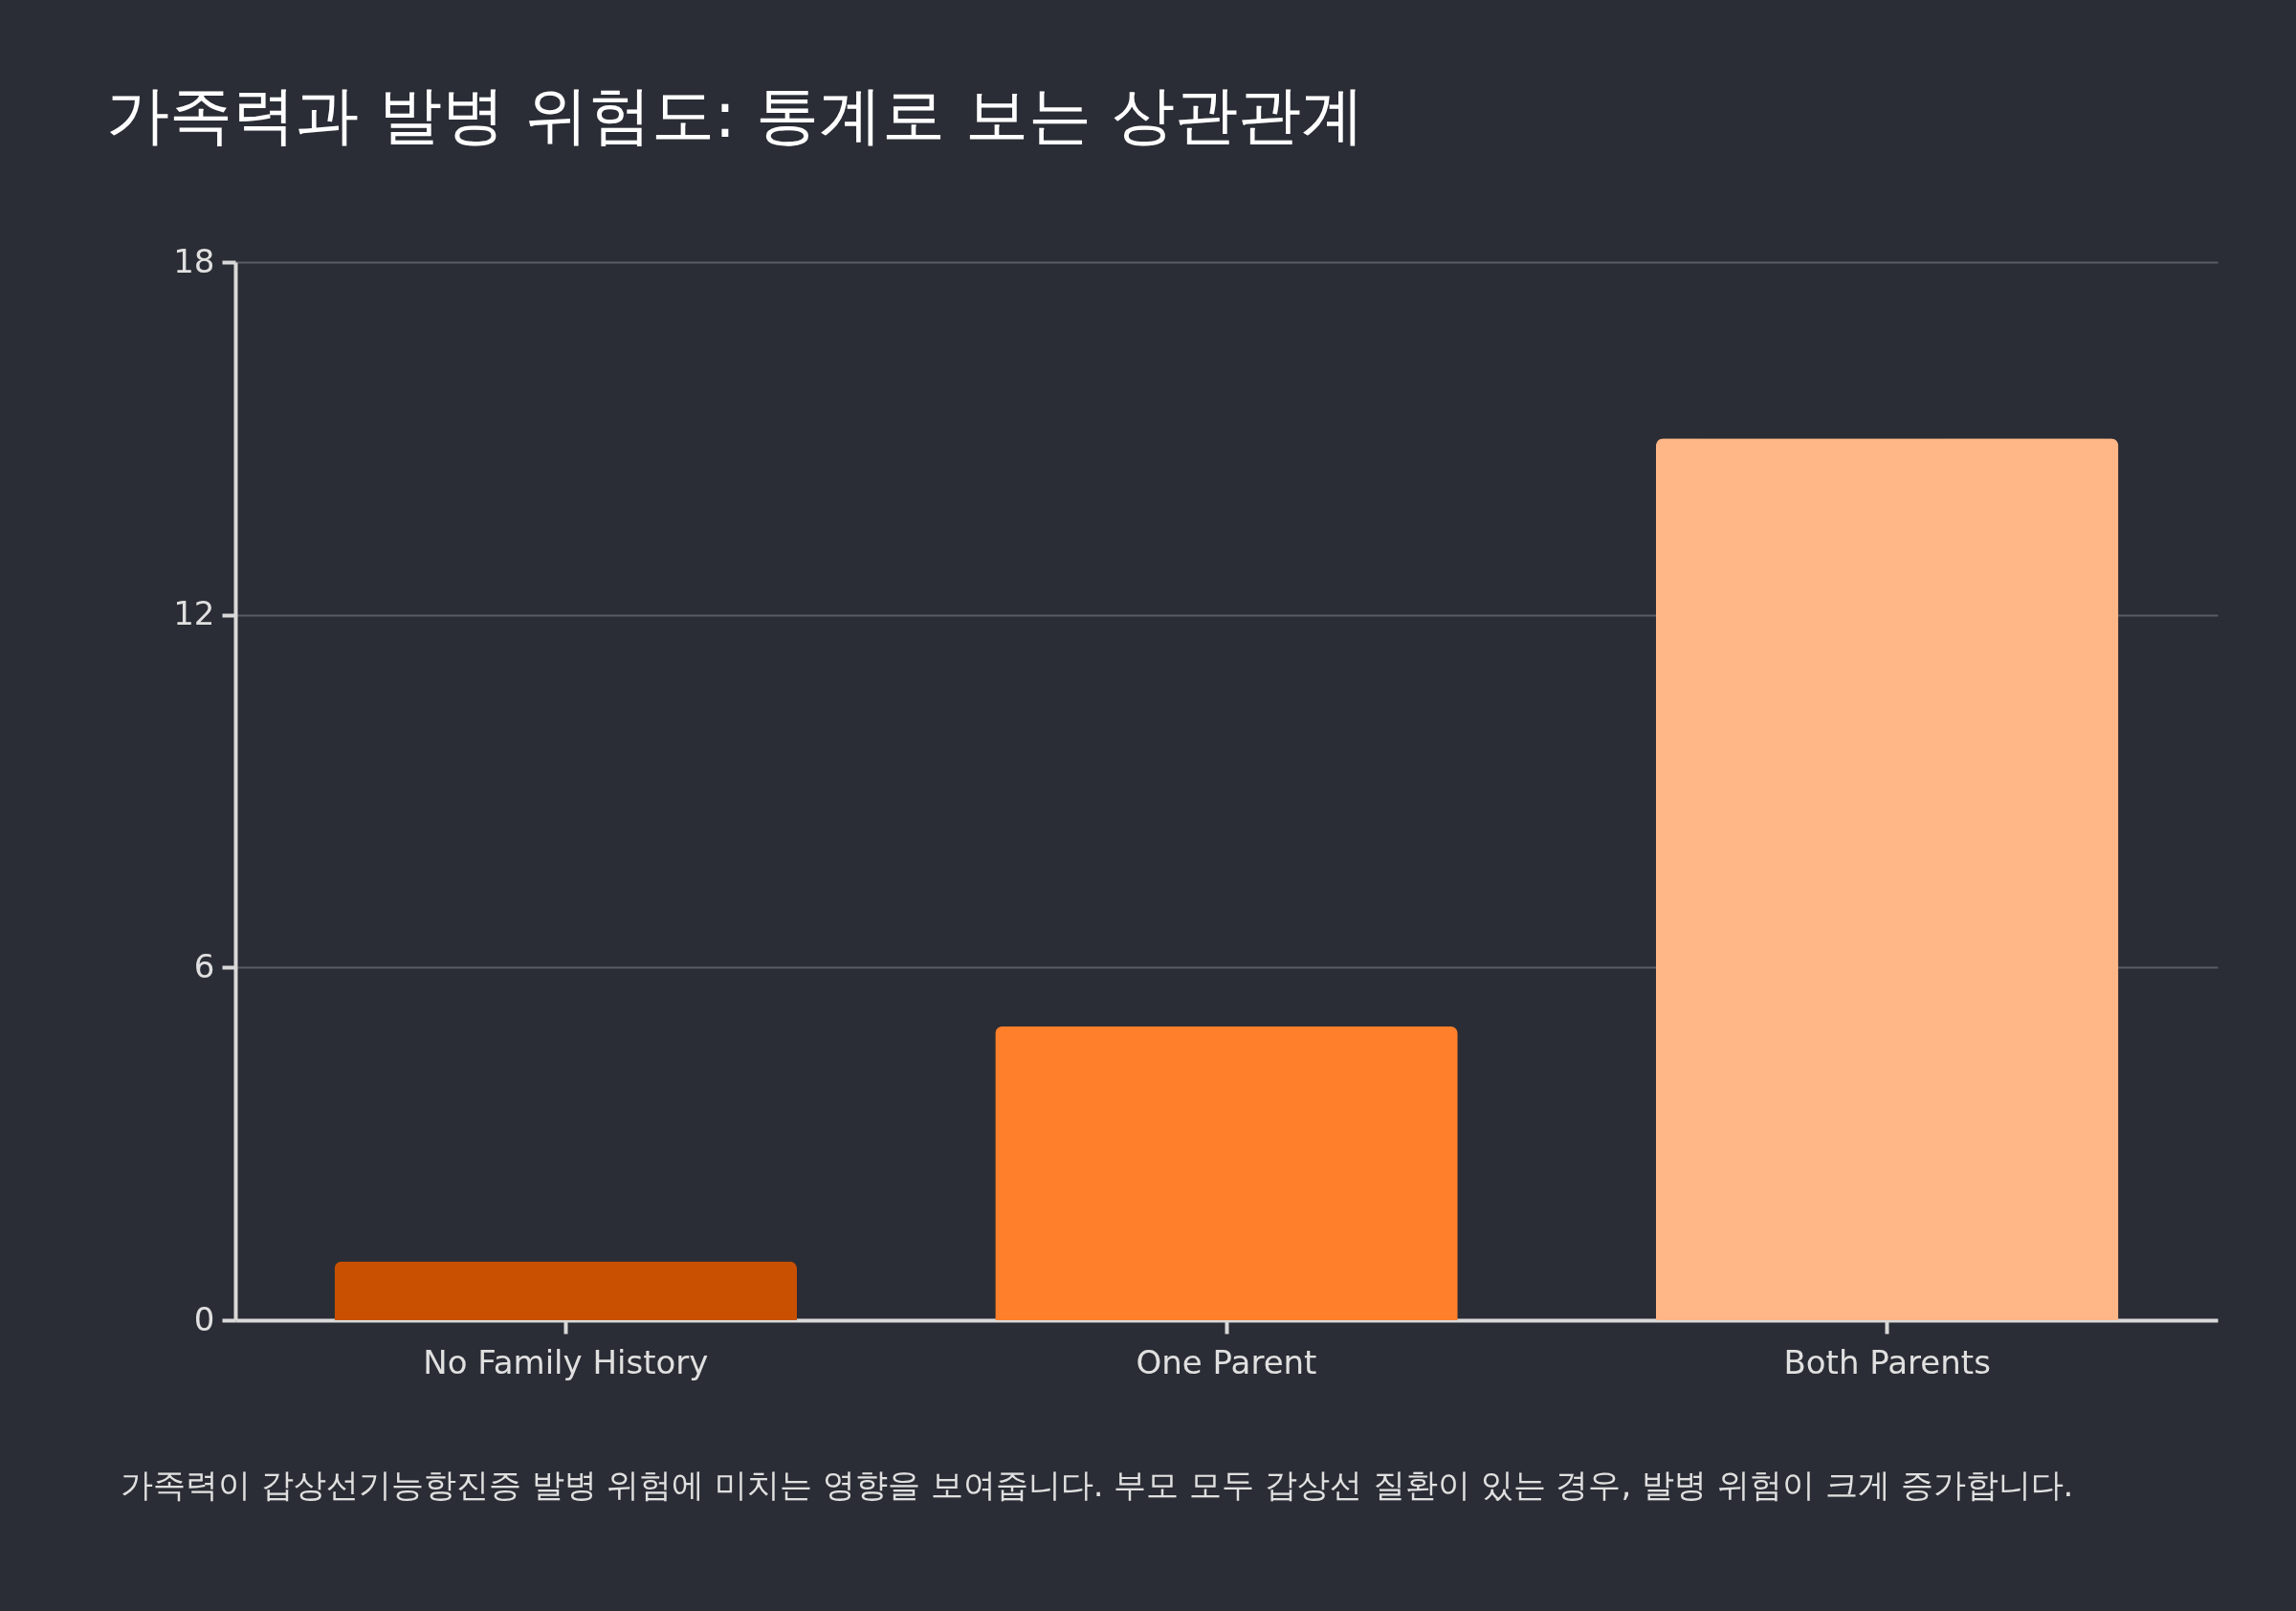 This screenshot has height=1611, width=2296. I want to click on y-tick-label: 6, so click(204, 966).